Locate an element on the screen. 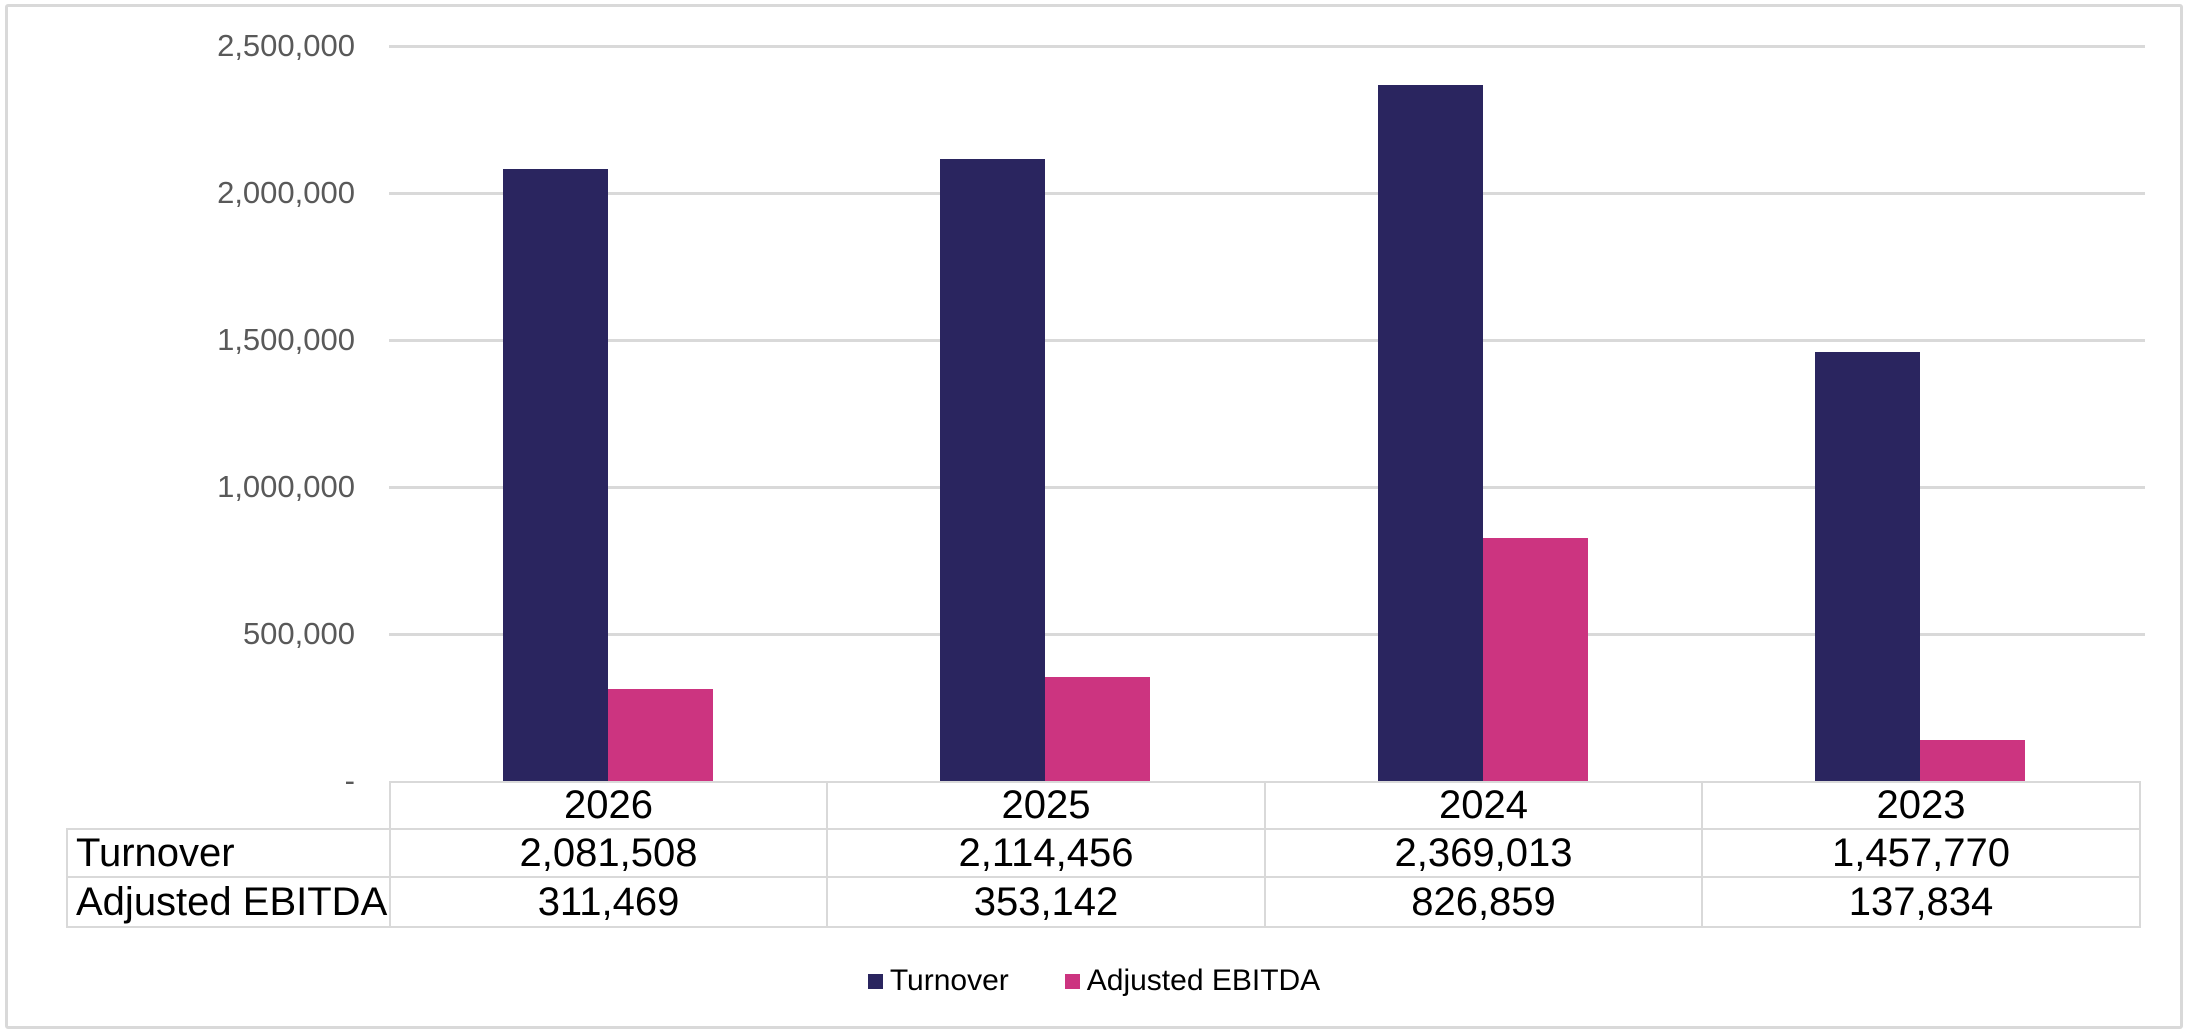 The image size is (2188, 1033). table-header-year-2025: 2025 is located at coordinates (1046, 805).